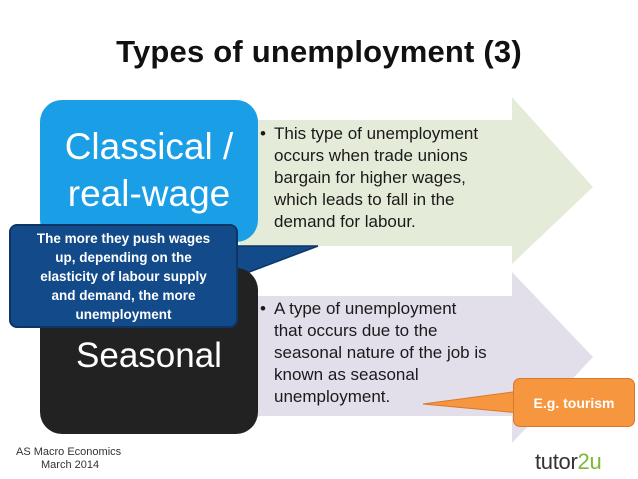 The image size is (638, 479). Describe the element at coordinates (574, 402) in the screenshot. I see `tourism-example-callout: E.g. tourism` at that location.